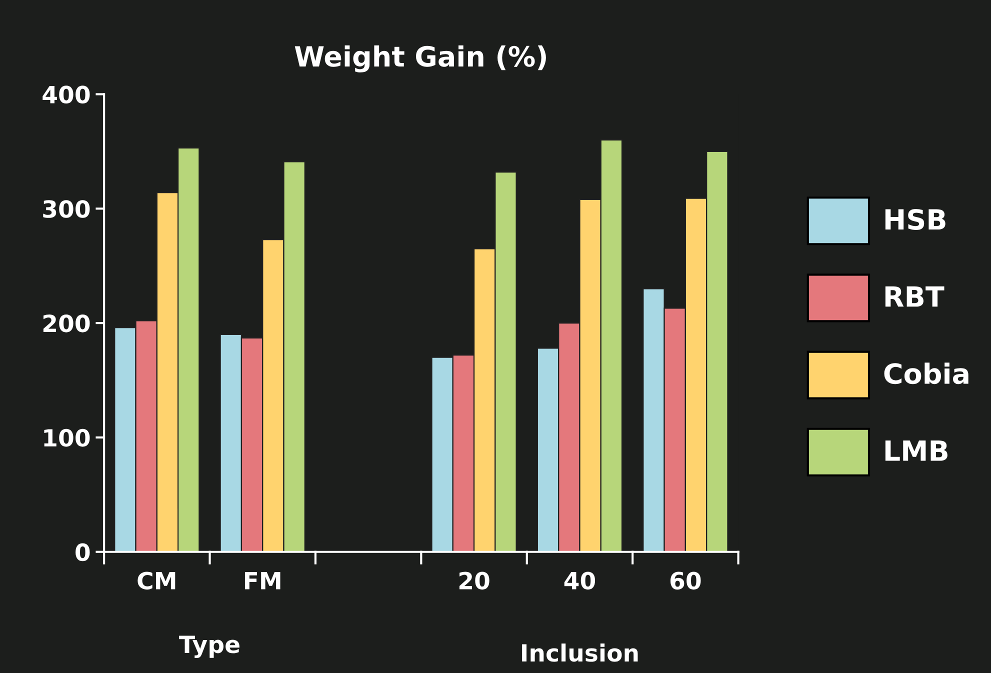 Image resolution: width=991 pixels, height=673 pixels. I want to click on legend-label: Cobia, so click(926, 373).